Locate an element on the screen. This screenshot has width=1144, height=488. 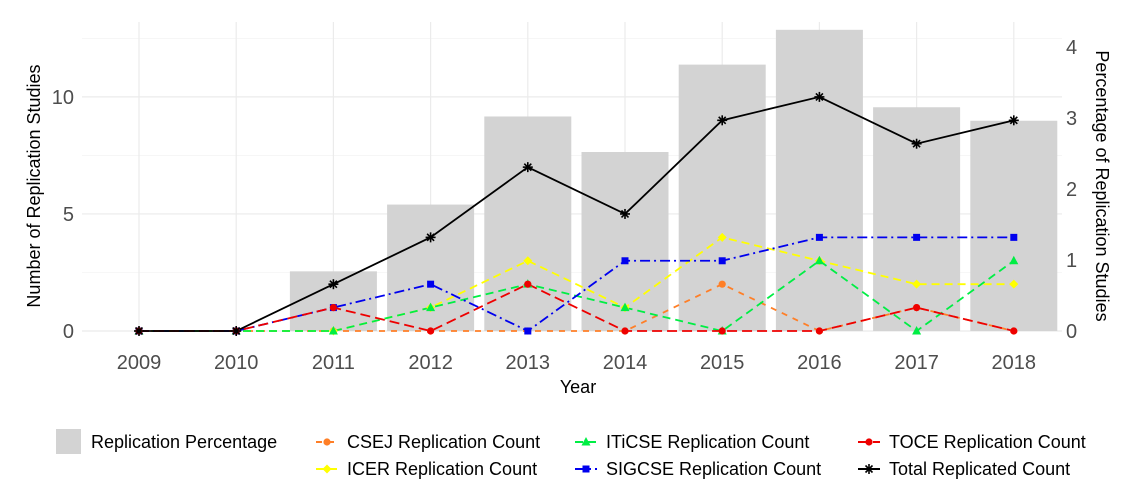
x-tick-label: 2013 is located at coordinates (528, 363).